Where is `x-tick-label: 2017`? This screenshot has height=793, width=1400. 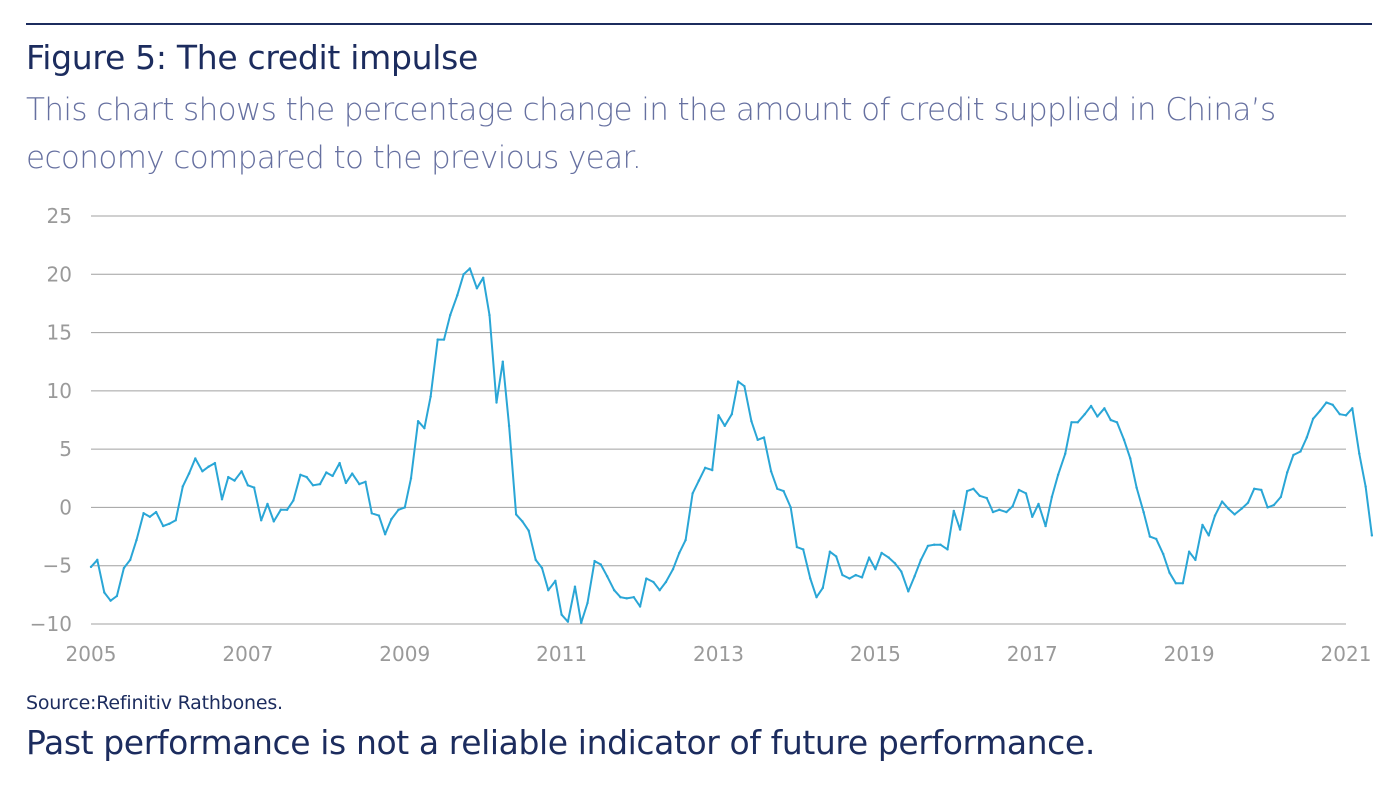
x-tick-label: 2017 is located at coordinates (1032, 654).